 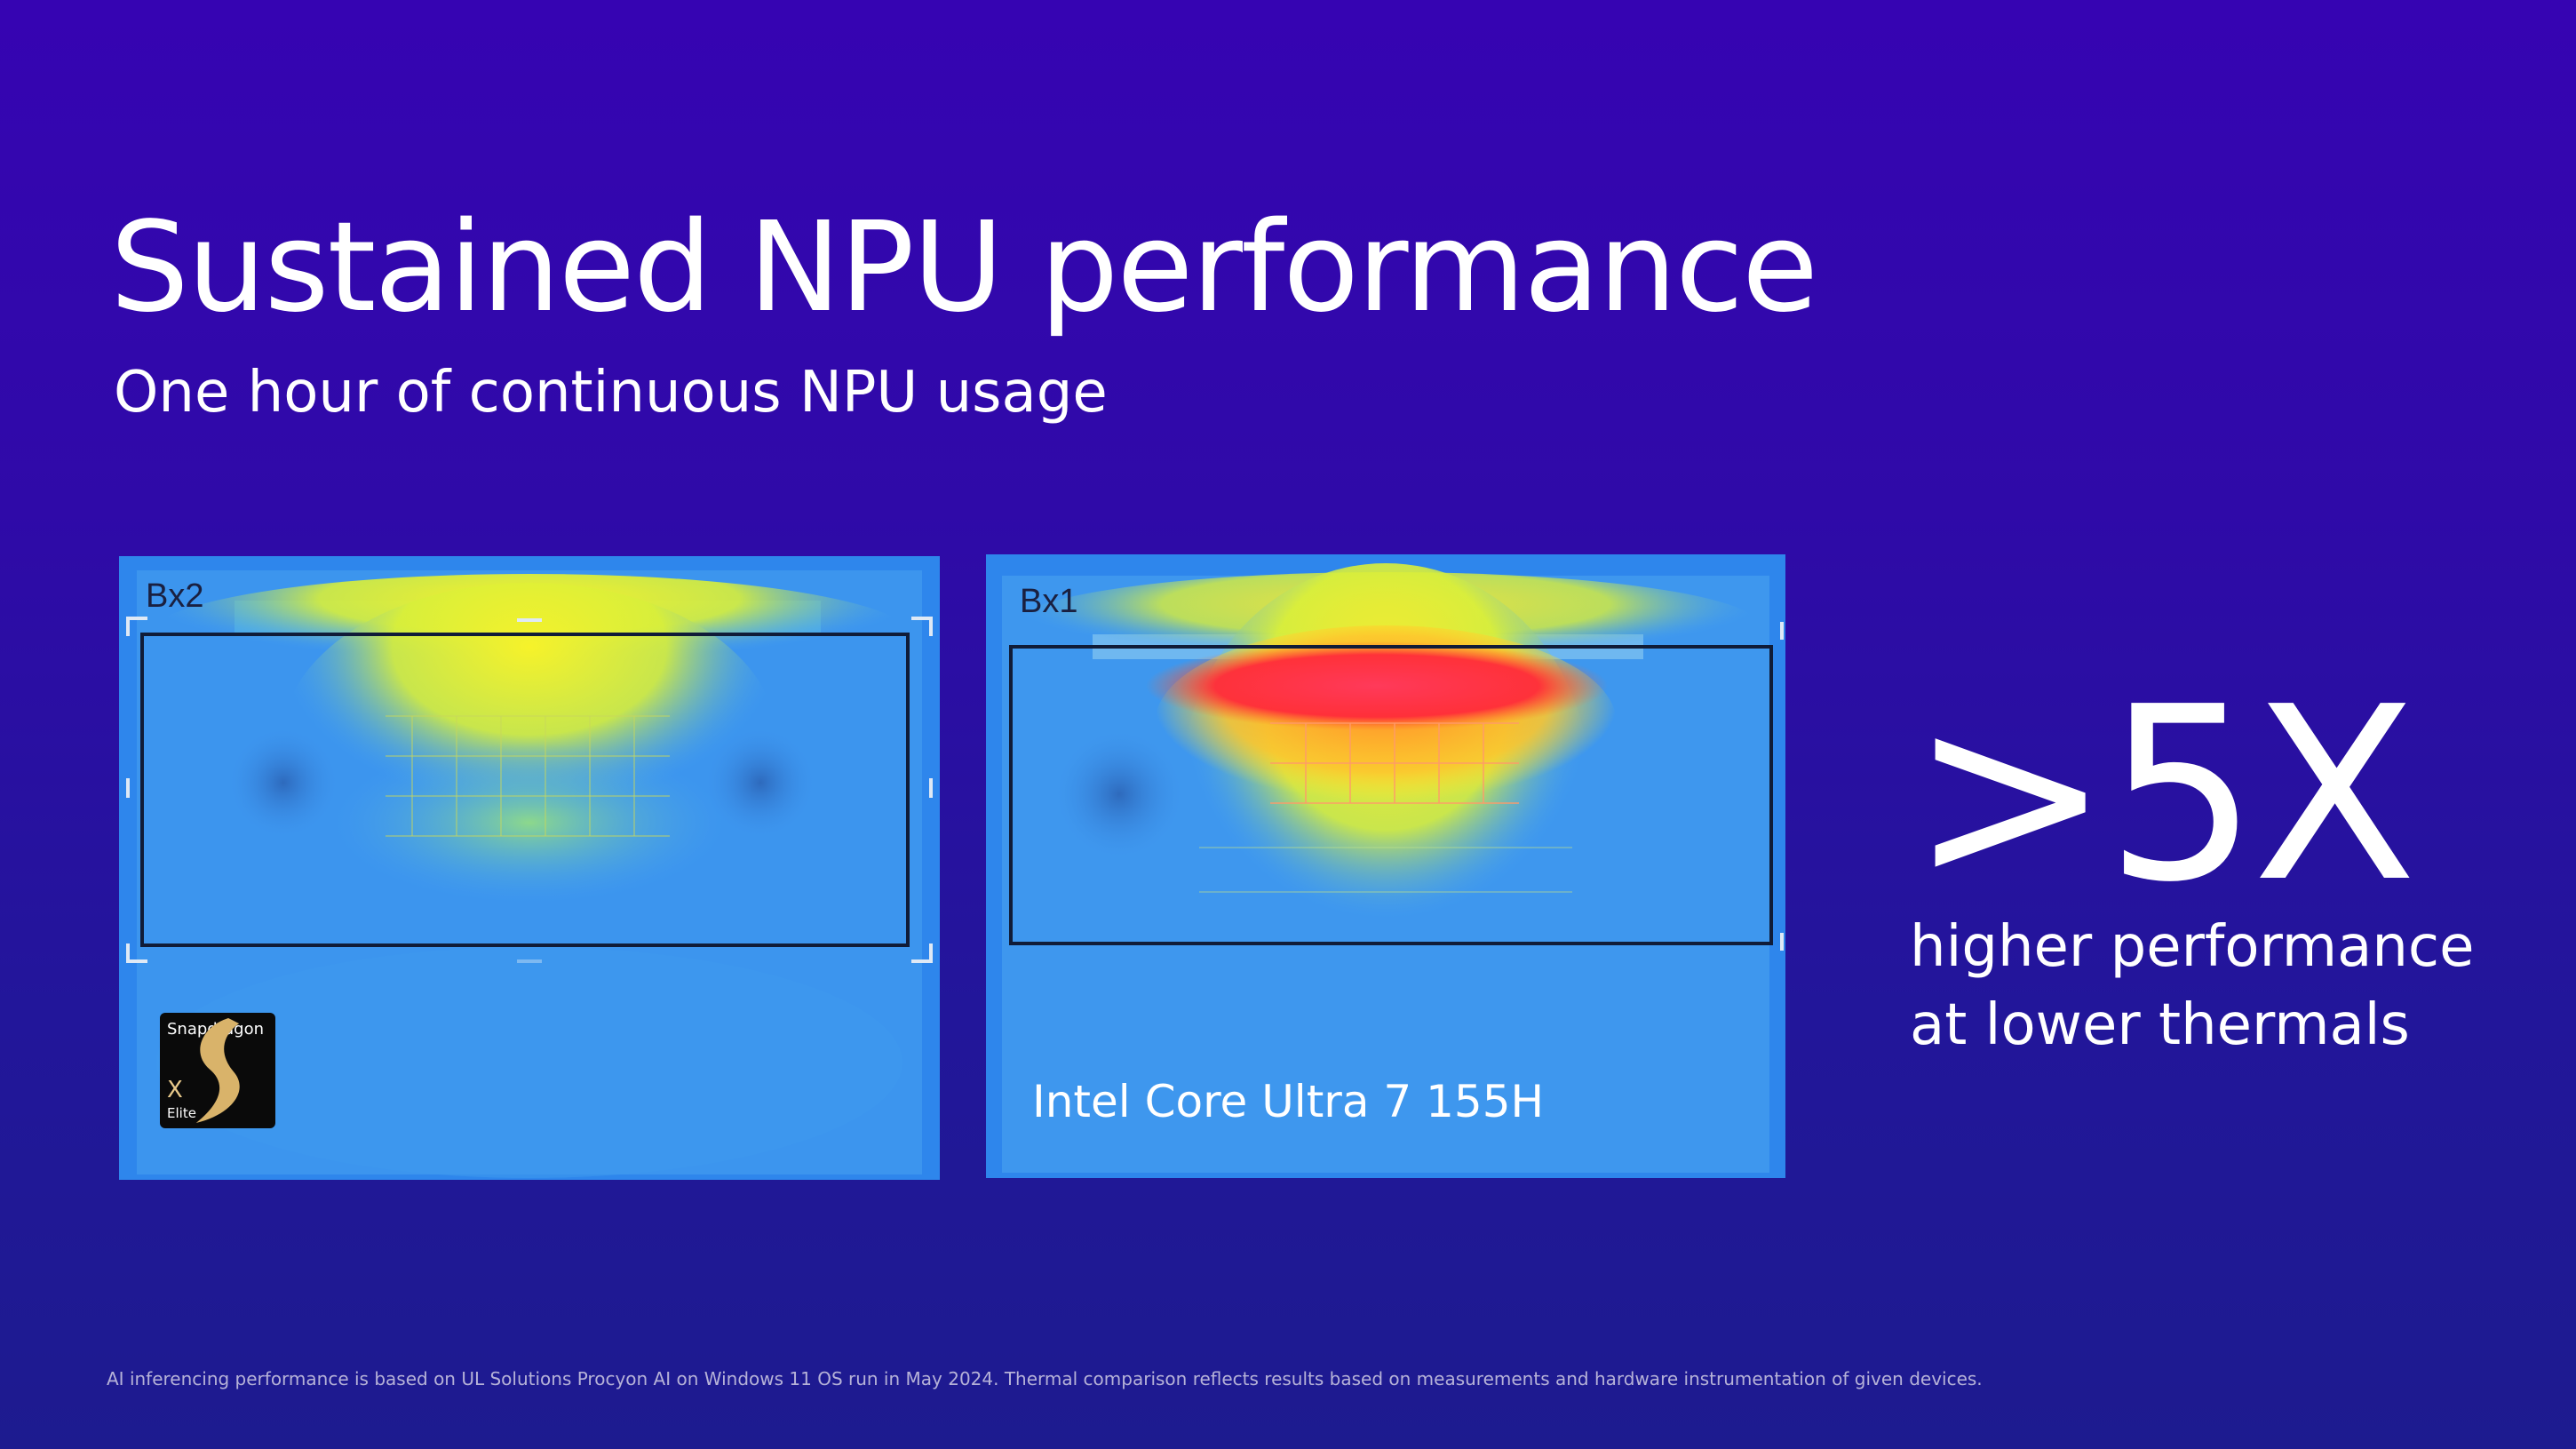 I want to click on logo-model: X, so click(x=175, y=1090).